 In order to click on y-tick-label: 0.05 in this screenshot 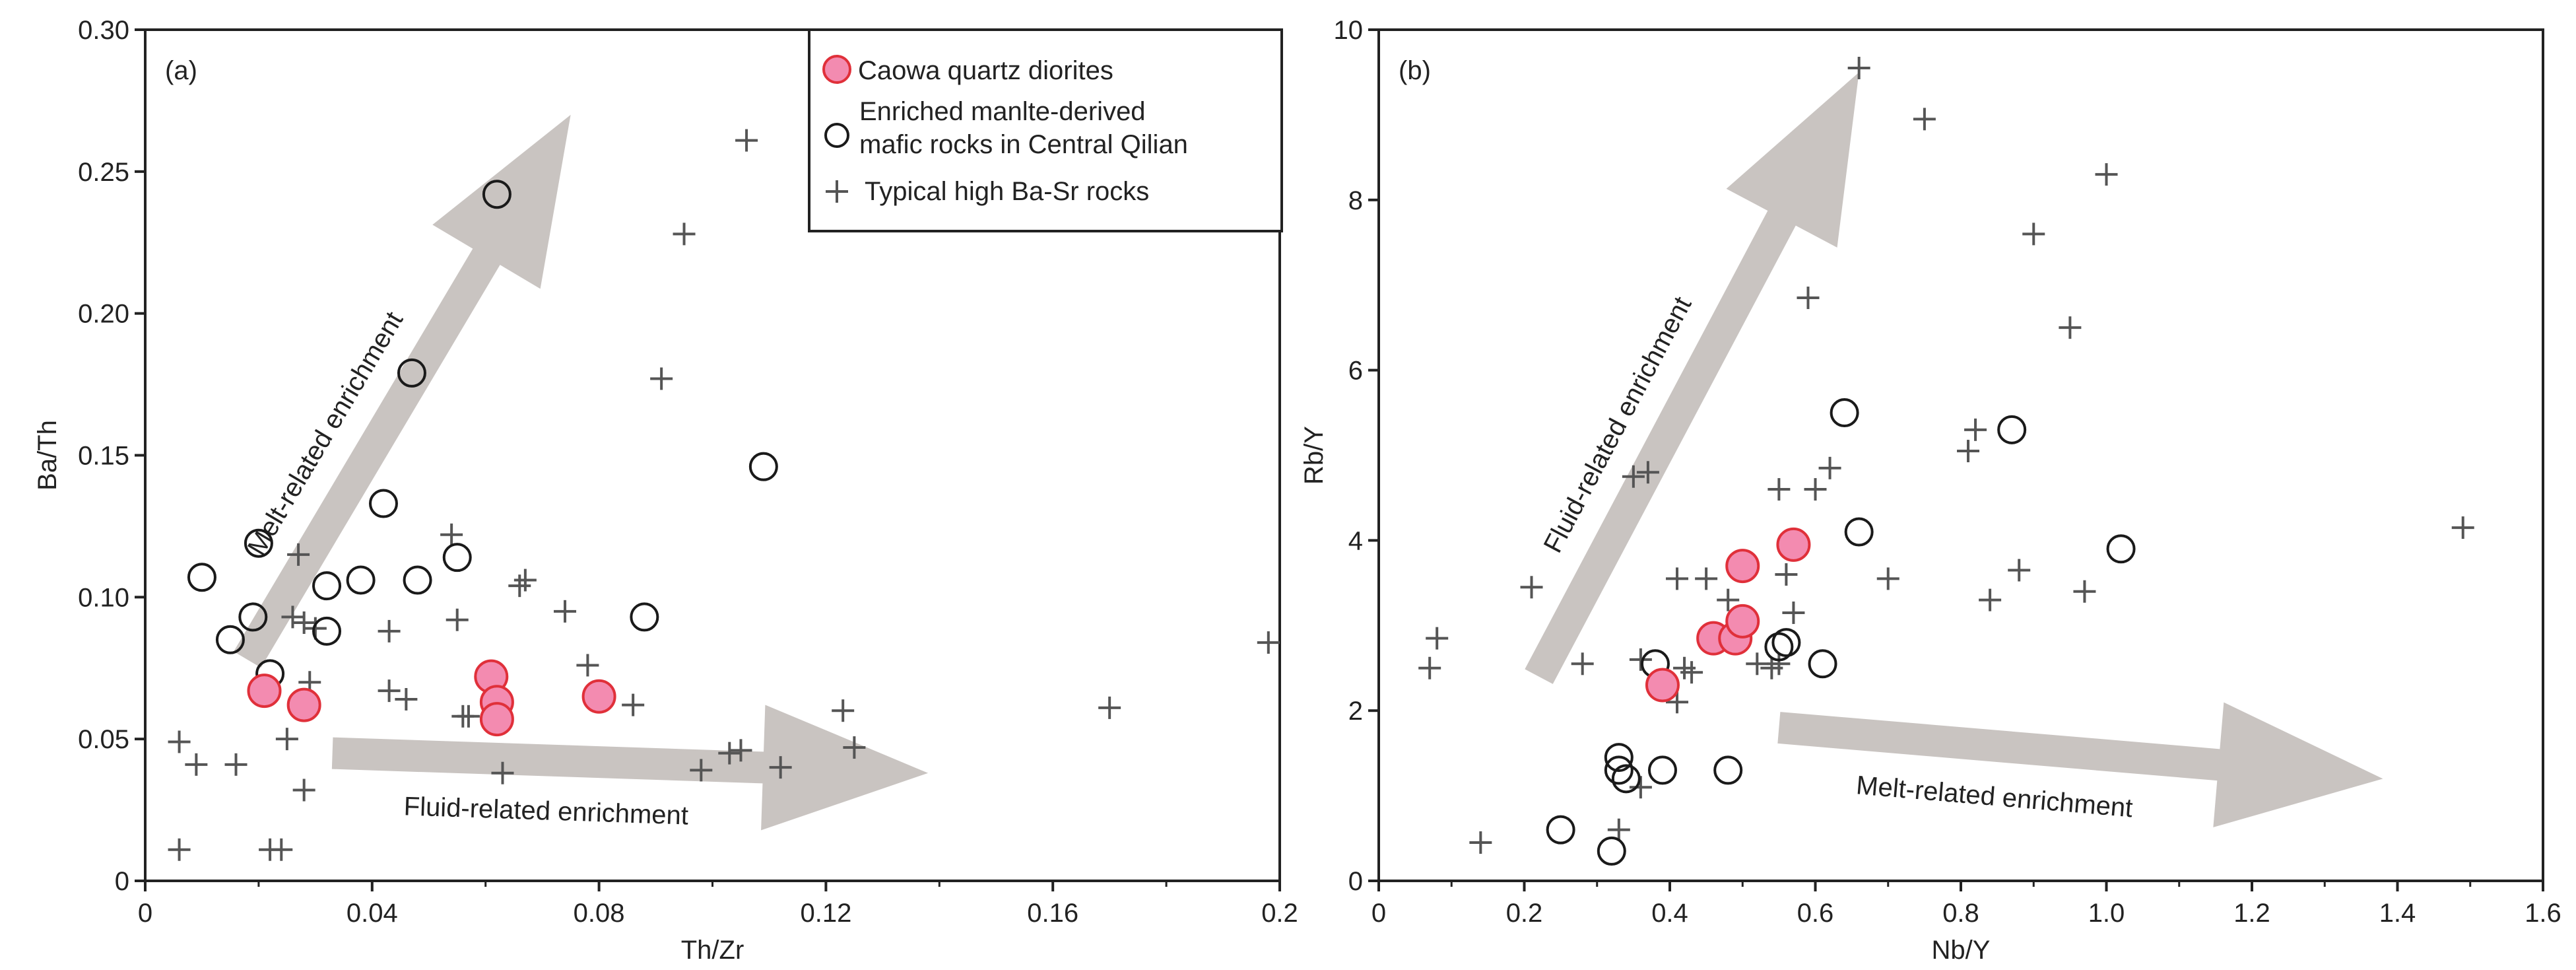, I will do `click(103, 739)`.